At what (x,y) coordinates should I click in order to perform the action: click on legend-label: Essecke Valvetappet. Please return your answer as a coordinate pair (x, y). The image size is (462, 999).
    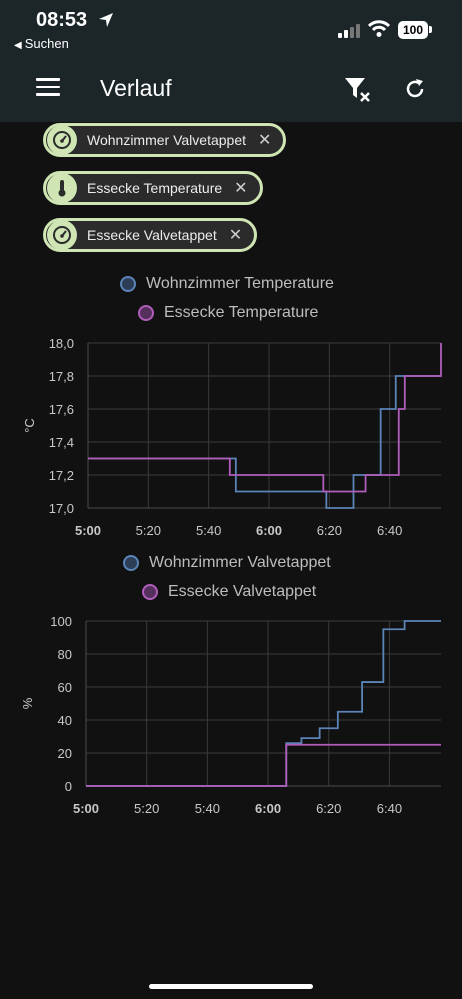
    Looking at the image, I should click on (242, 591).